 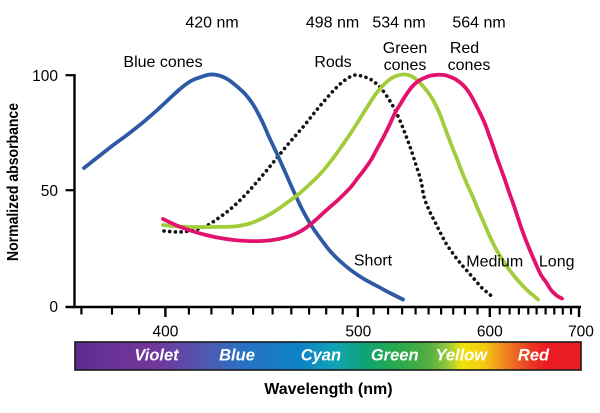 What do you see at coordinates (211, 23) in the screenshot?
I see `svg-text: 420 nm` at bounding box center [211, 23].